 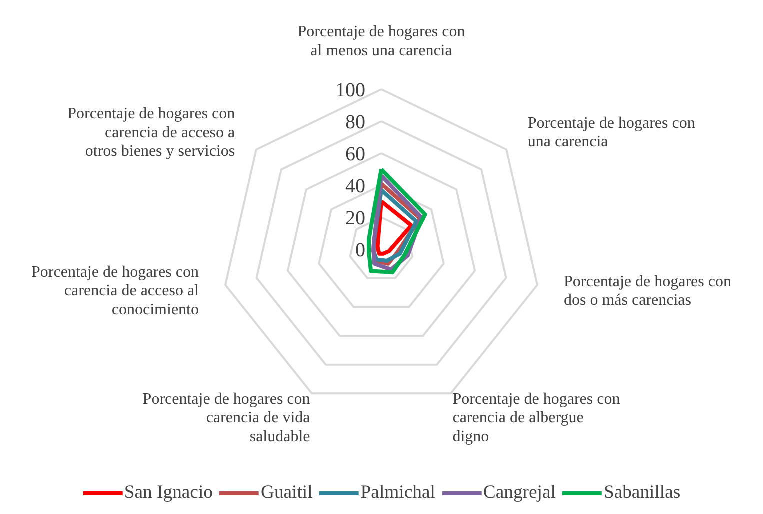 What do you see at coordinates (168, 493) in the screenshot?
I see `legend-label: San Ignacio` at bounding box center [168, 493].